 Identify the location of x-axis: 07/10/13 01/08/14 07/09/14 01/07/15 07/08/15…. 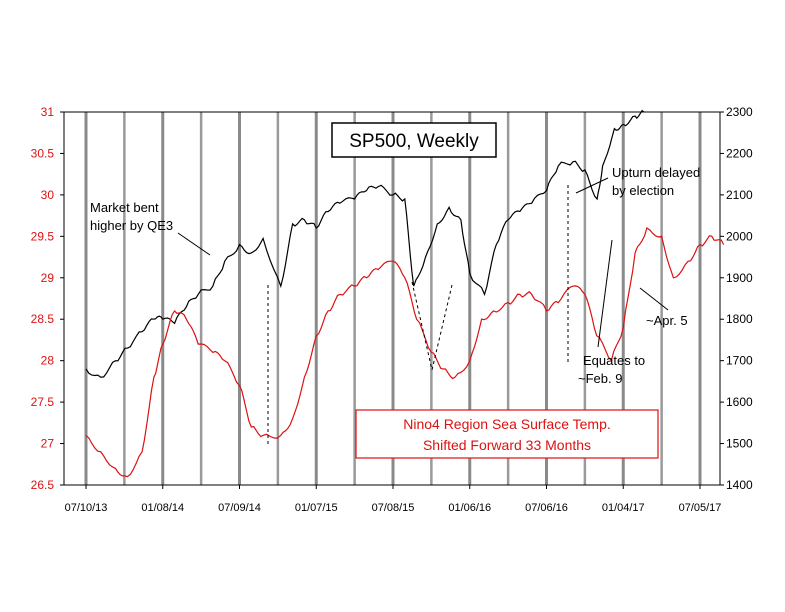
(393, 499).